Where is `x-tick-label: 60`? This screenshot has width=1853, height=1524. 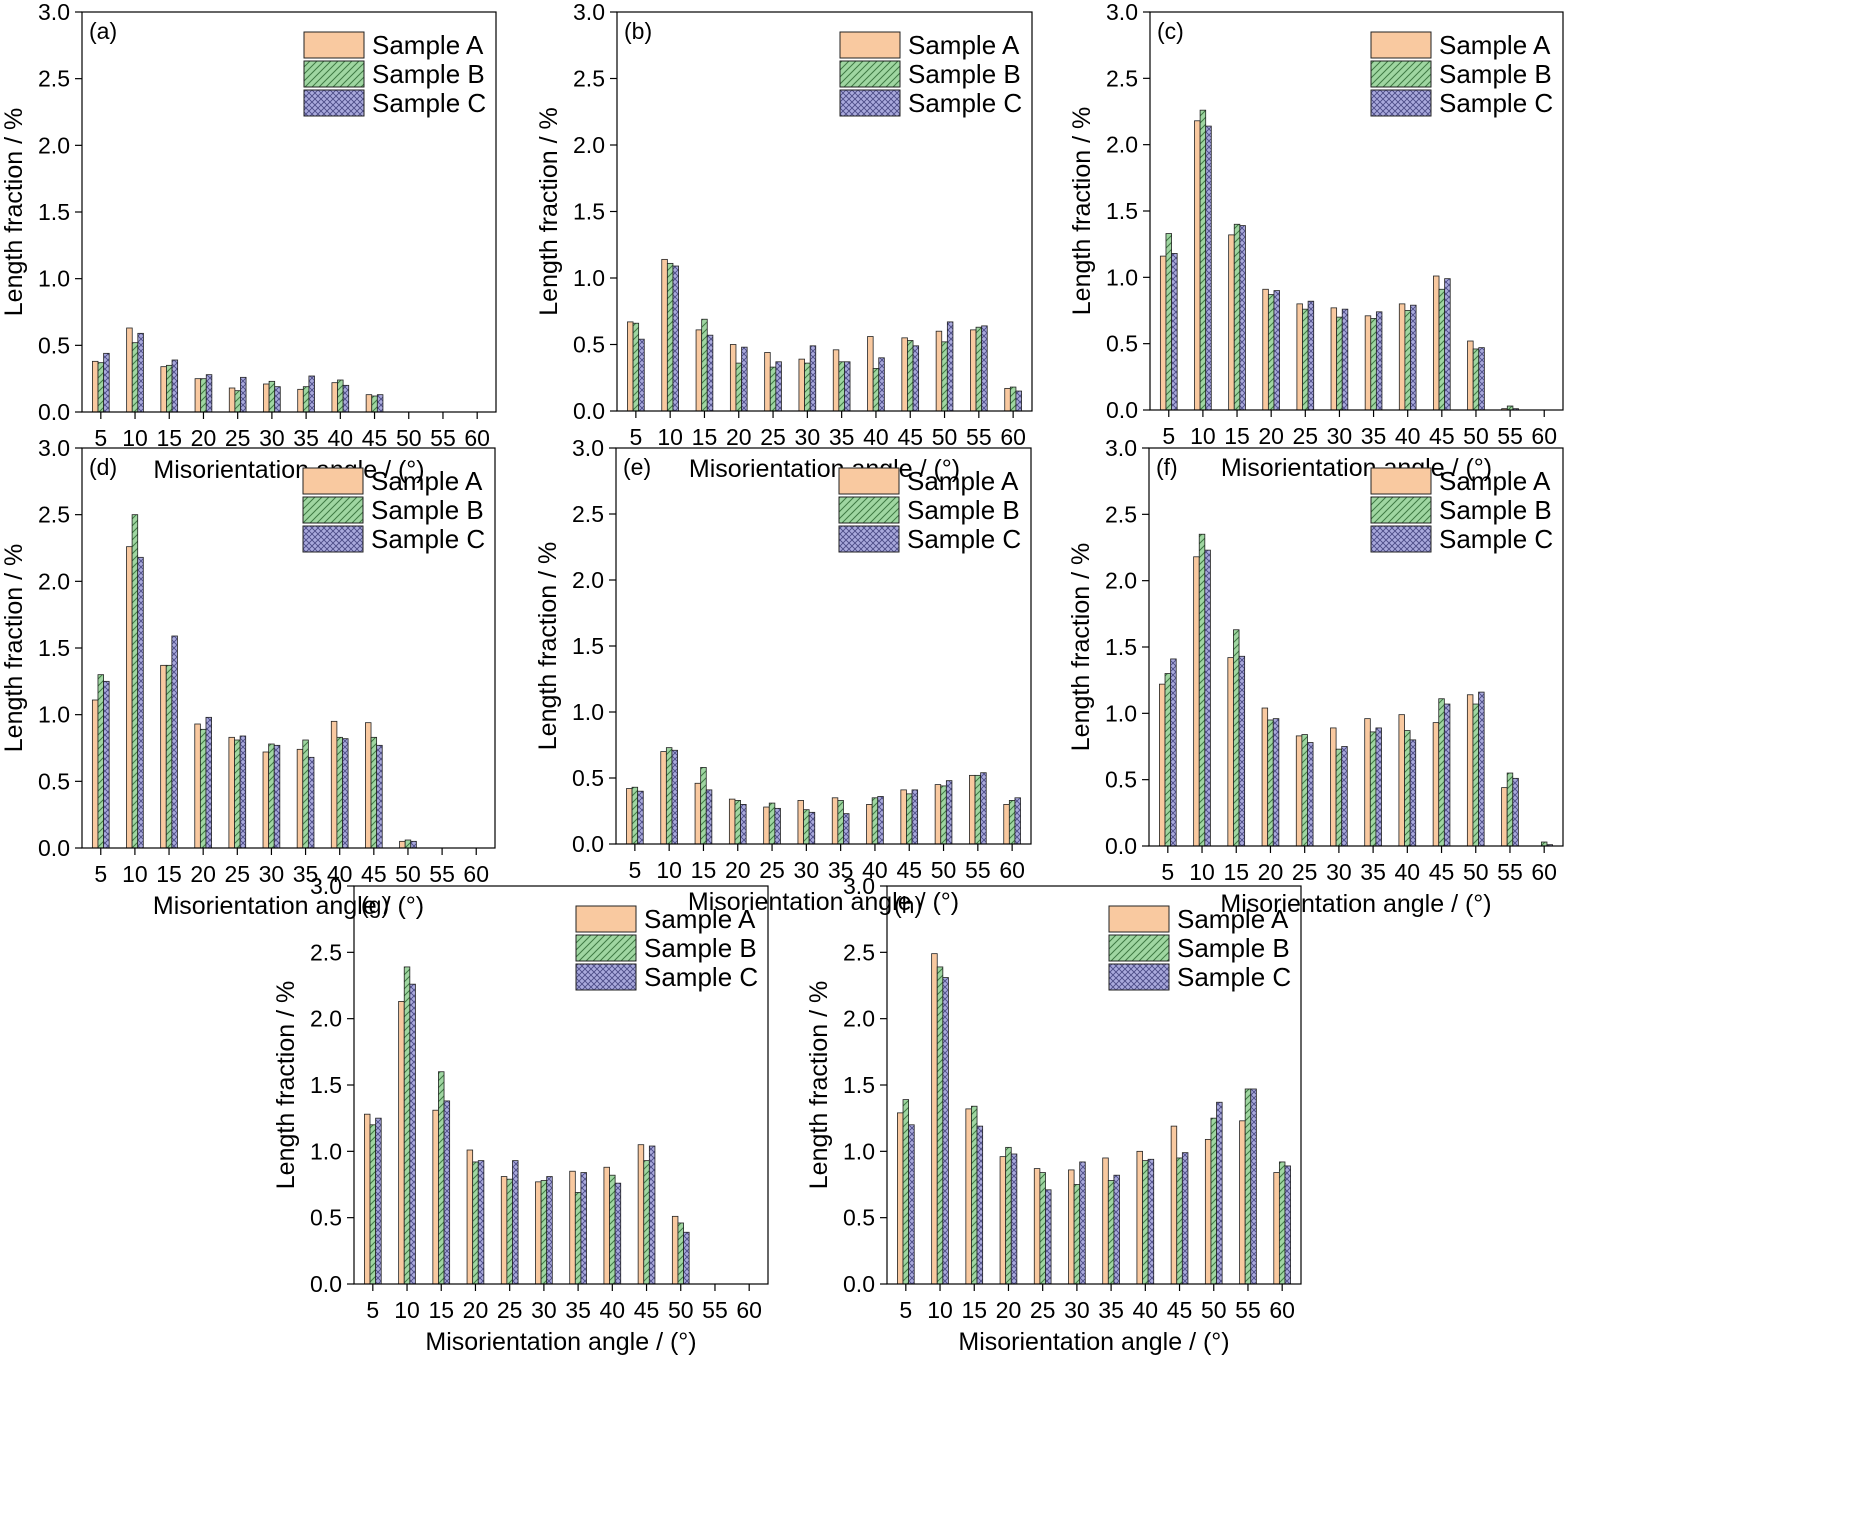 x-tick-label: 60 is located at coordinates (1013, 437).